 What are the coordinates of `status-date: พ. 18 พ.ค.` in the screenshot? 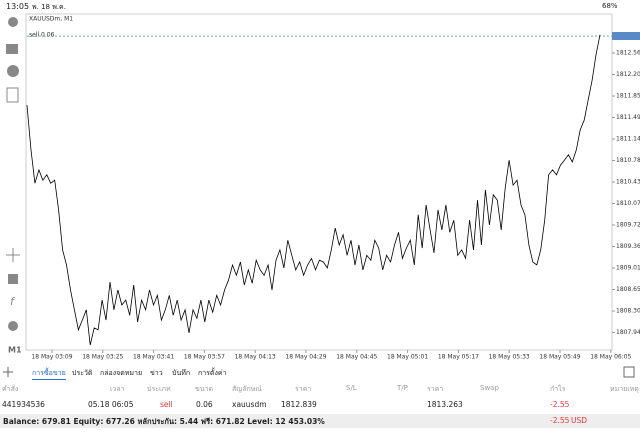 It's located at (49, 7).